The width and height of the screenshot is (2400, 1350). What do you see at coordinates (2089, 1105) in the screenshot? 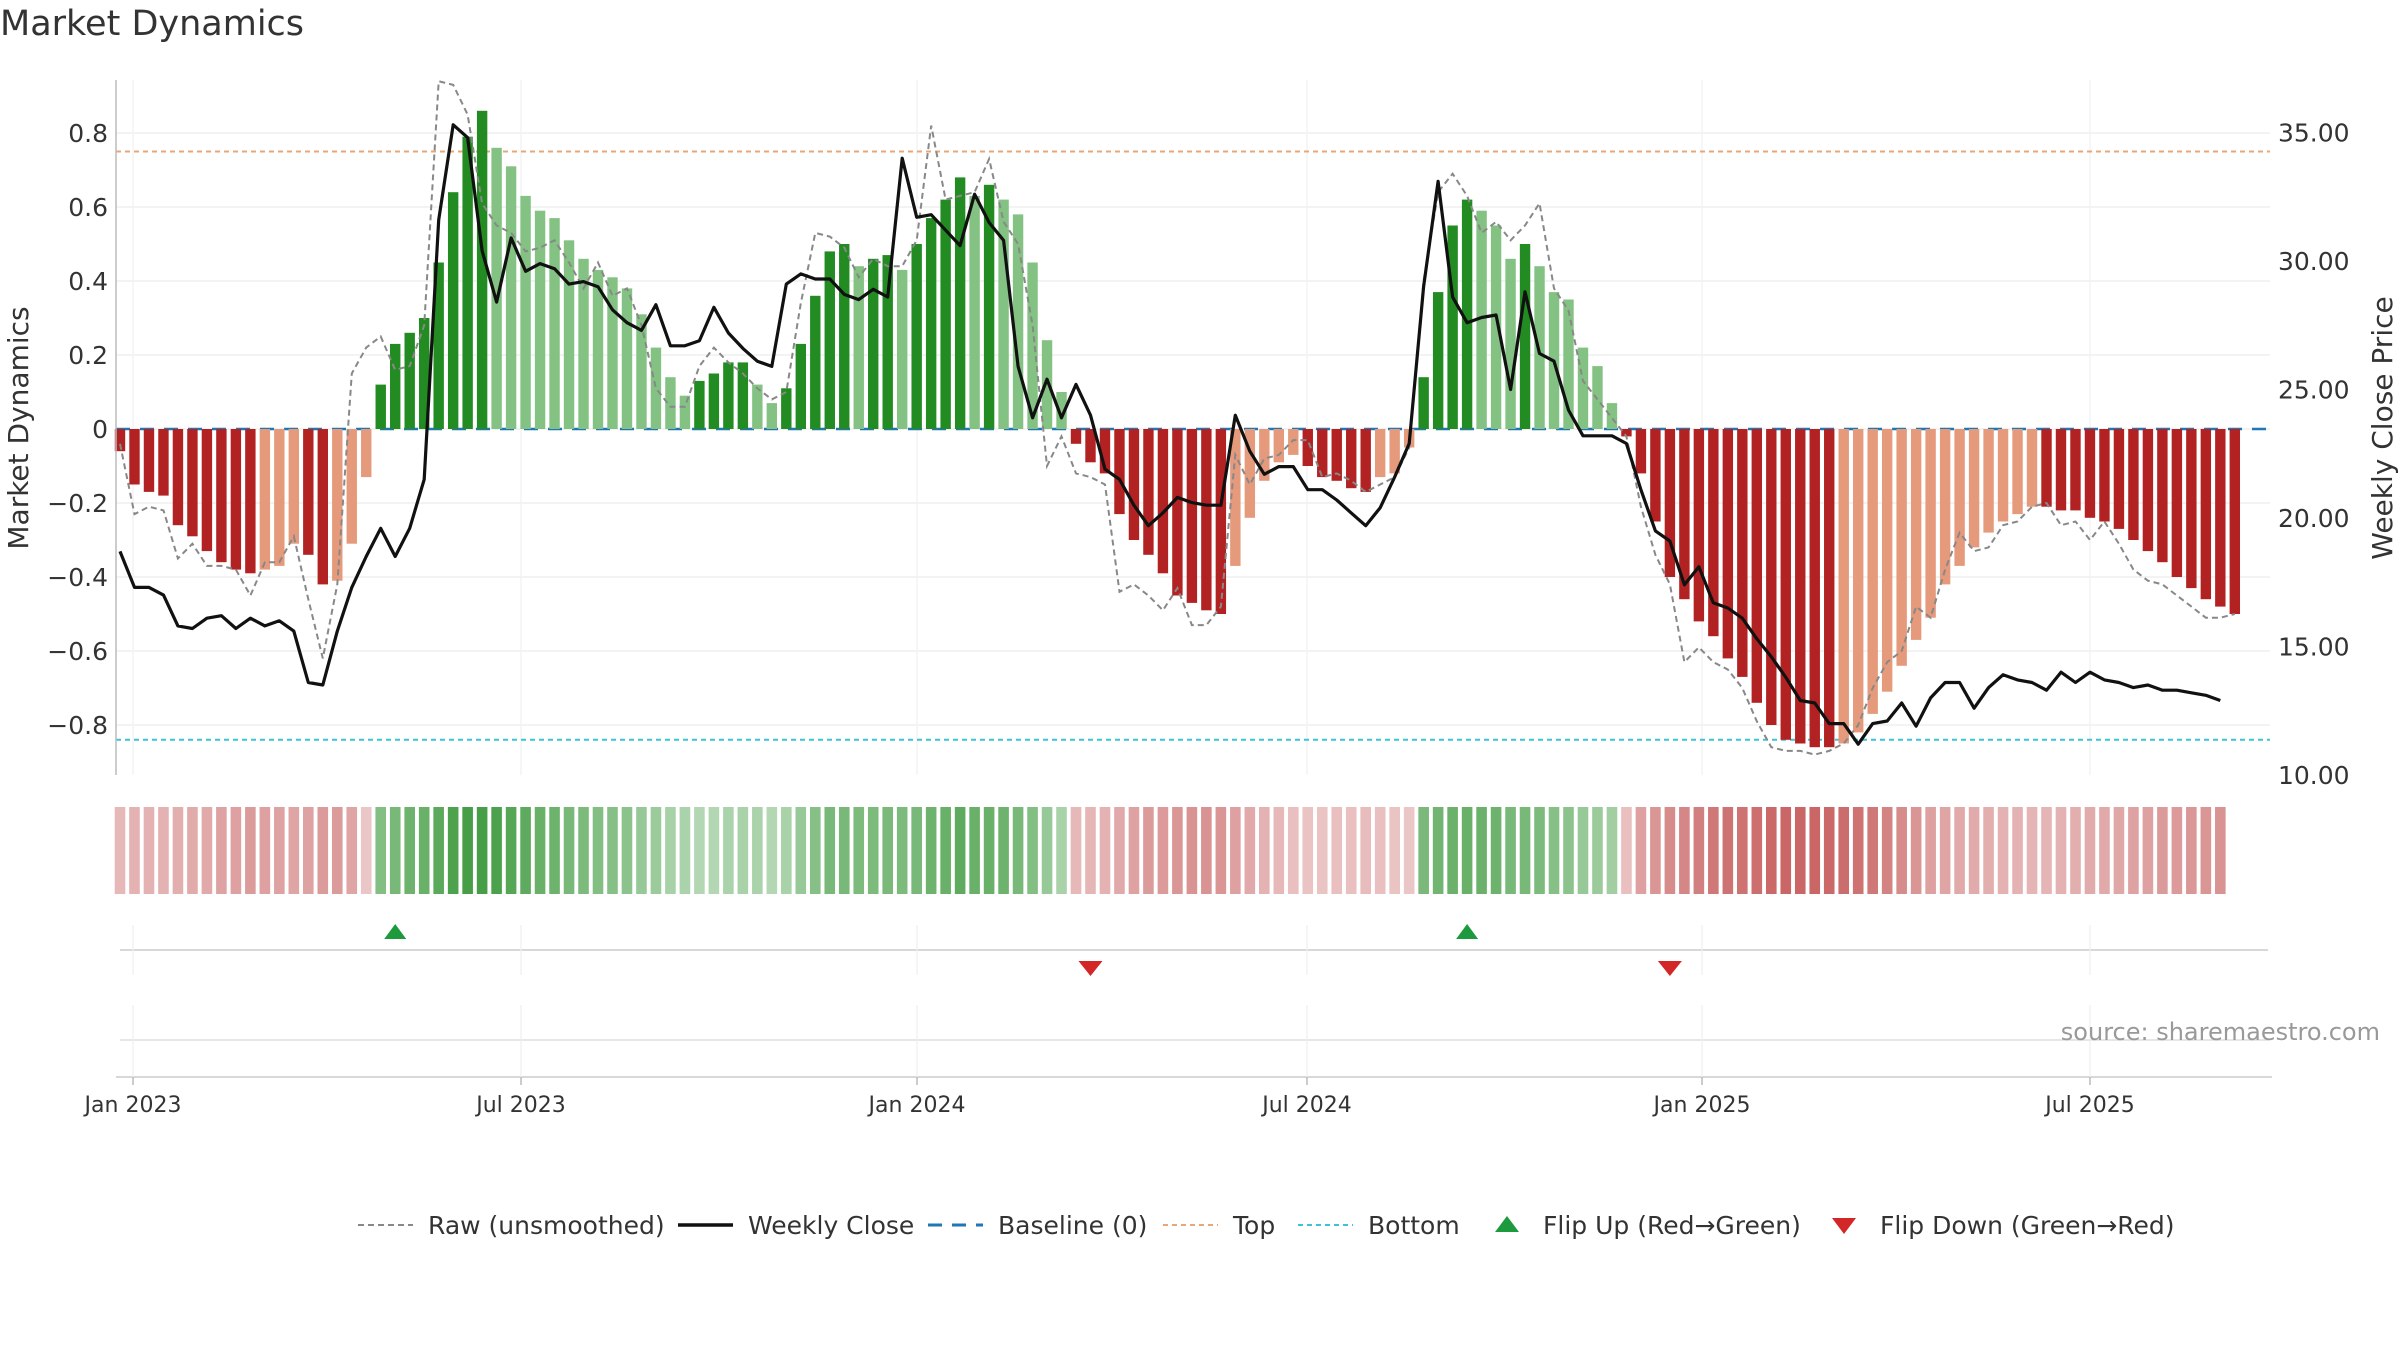
I see `x-tick-label: Jul 2025` at bounding box center [2089, 1105].